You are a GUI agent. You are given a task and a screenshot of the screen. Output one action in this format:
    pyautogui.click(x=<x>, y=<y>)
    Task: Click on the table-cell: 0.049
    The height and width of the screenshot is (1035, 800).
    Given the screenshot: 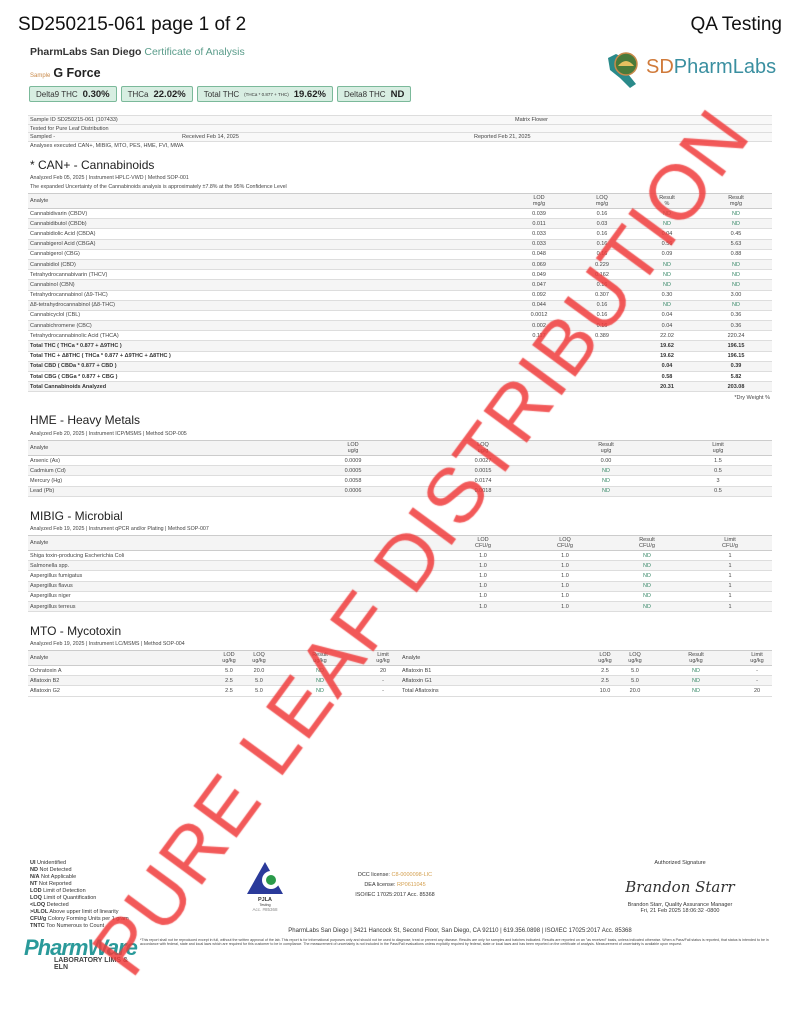 What is the action you would take?
    pyautogui.click(x=539, y=275)
    